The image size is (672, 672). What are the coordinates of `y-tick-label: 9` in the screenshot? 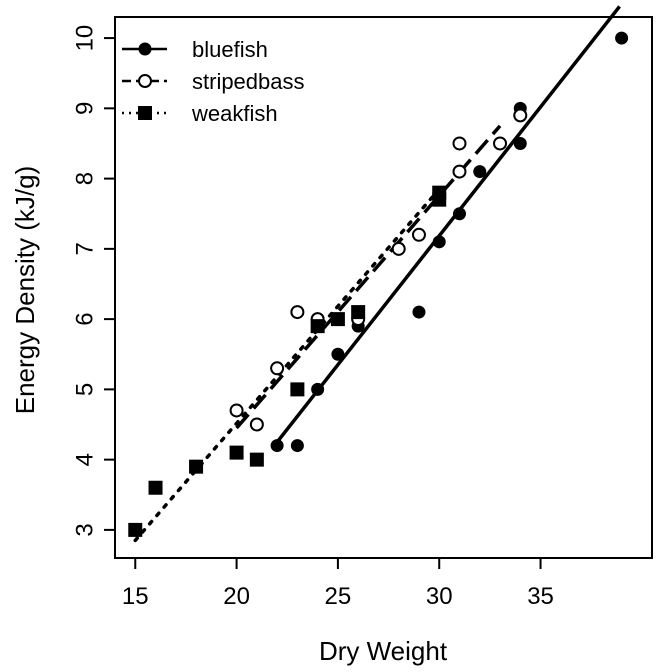 It's located at (85, 108).